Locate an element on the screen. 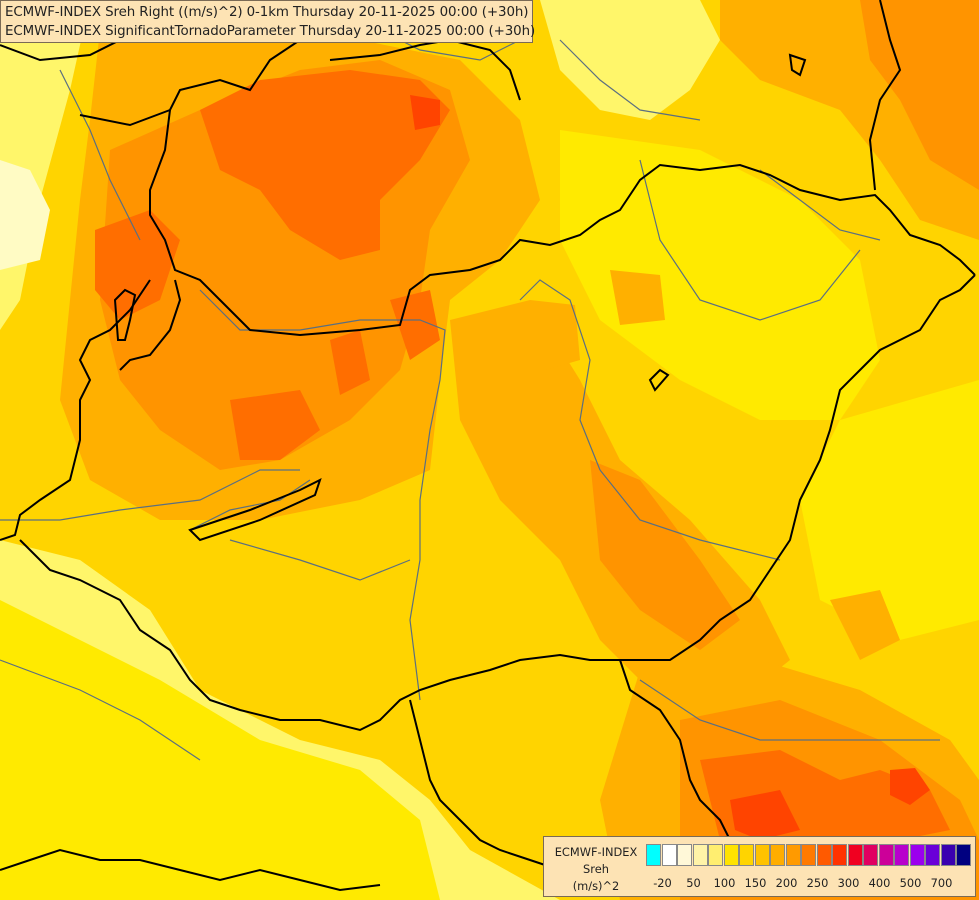  legend-tick-label: -20 is located at coordinates (662, 883).